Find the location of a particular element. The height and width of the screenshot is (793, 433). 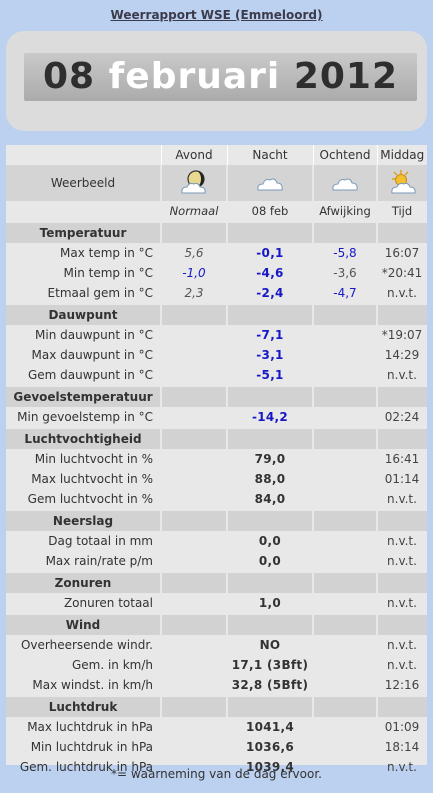

header-middag: Middag is located at coordinates (401, 155).